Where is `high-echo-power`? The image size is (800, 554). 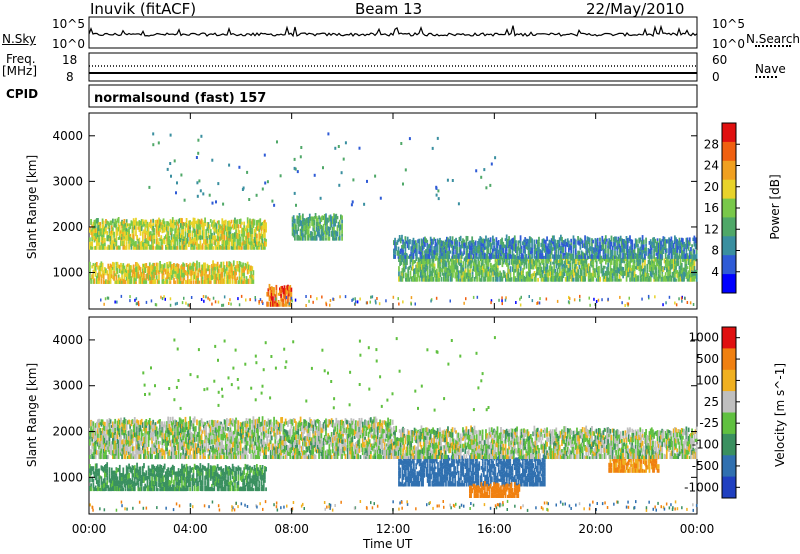 high-echo-power is located at coordinates (265, 183).